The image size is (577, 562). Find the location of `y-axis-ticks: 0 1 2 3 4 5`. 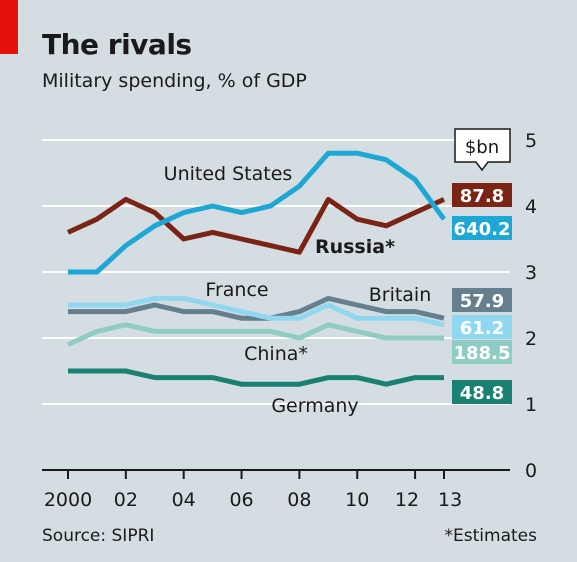

y-axis-ticks: 0 1 2 3 4 5 is located at coordinates (531, 306).